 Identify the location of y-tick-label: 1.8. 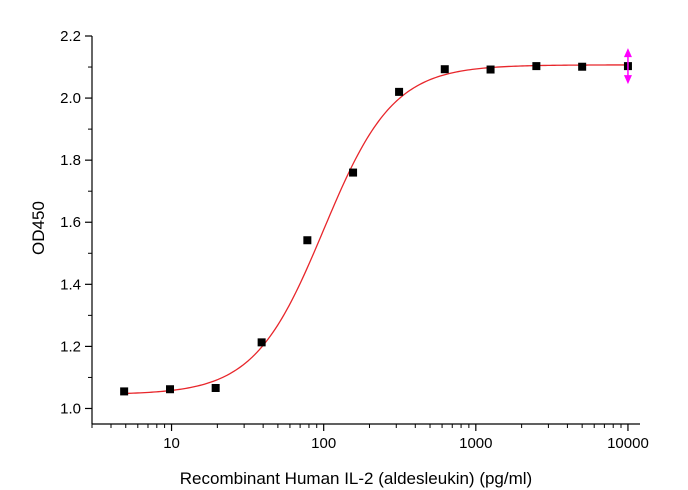
(70, 160).